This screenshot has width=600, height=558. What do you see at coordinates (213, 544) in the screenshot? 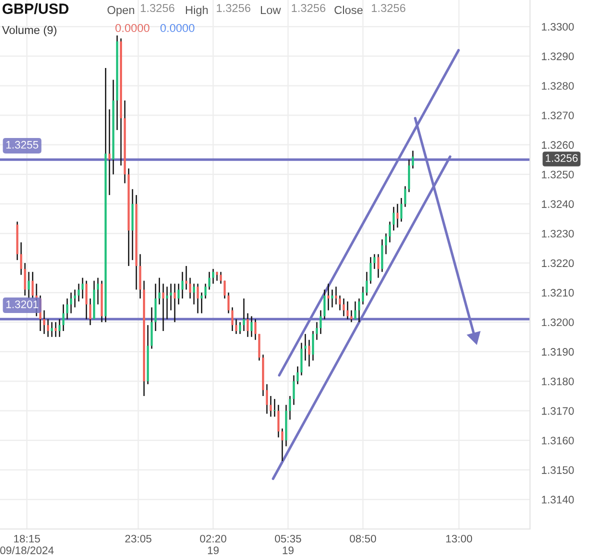
I see `x-tick-label: 02:20 19` at bounding box center [213, 544].